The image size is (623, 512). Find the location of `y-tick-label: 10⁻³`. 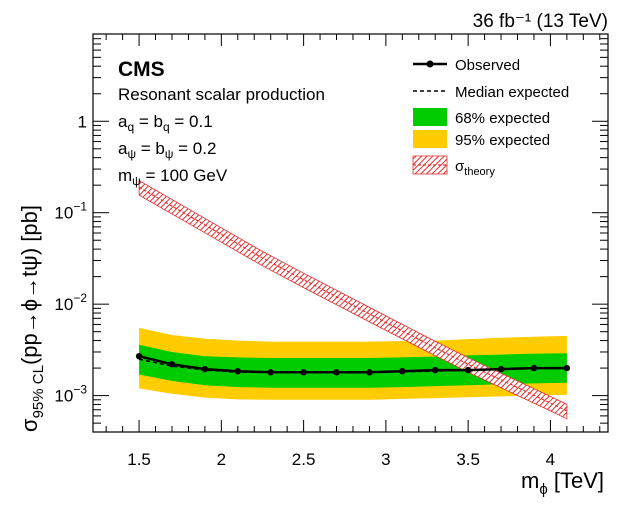

y-tick-label: 10⁻³ is located at coordinates (70, 394).